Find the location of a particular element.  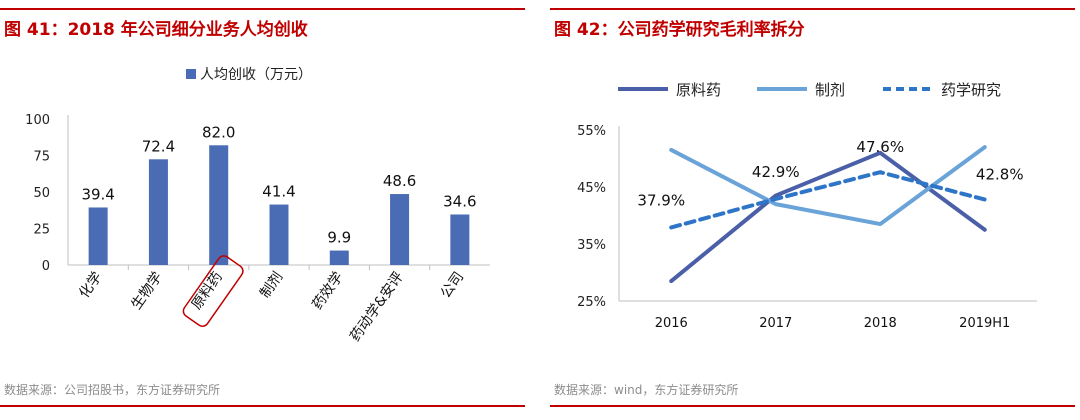

y-tick-label: 100 is located at coordinates (37, 120).